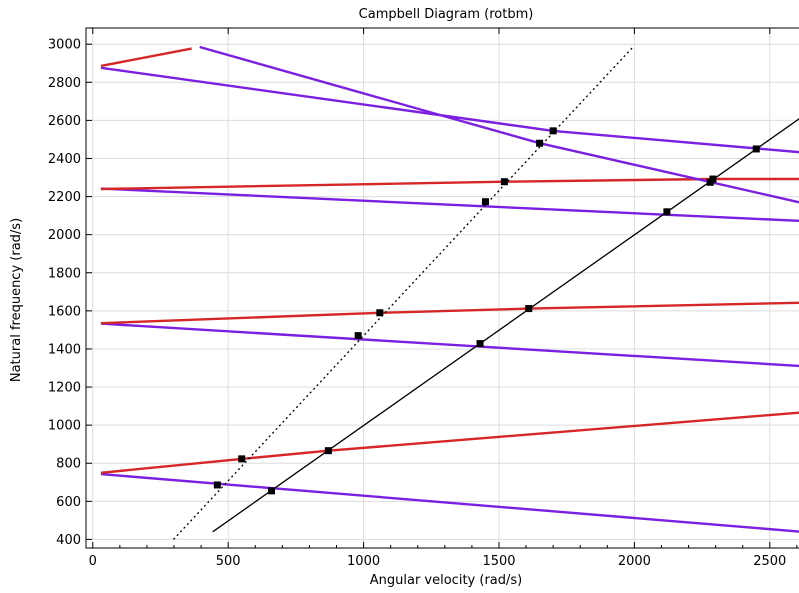 The image size is (799, 593). What do you see at coordinates (64, 197) in the screenshot?
I see `y-tick-label: 2200` at bounding box center [64, 197].